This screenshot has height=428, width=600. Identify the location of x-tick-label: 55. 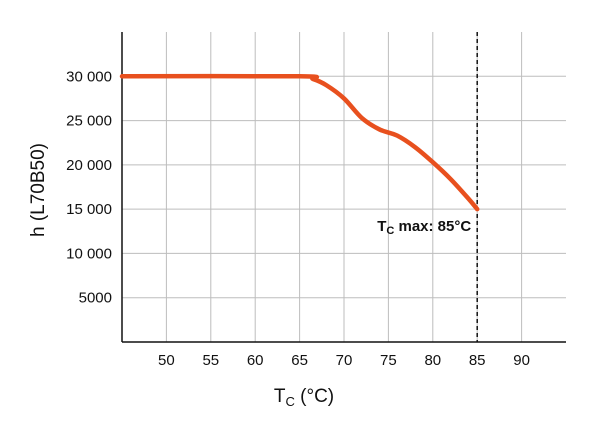
(210, 360).